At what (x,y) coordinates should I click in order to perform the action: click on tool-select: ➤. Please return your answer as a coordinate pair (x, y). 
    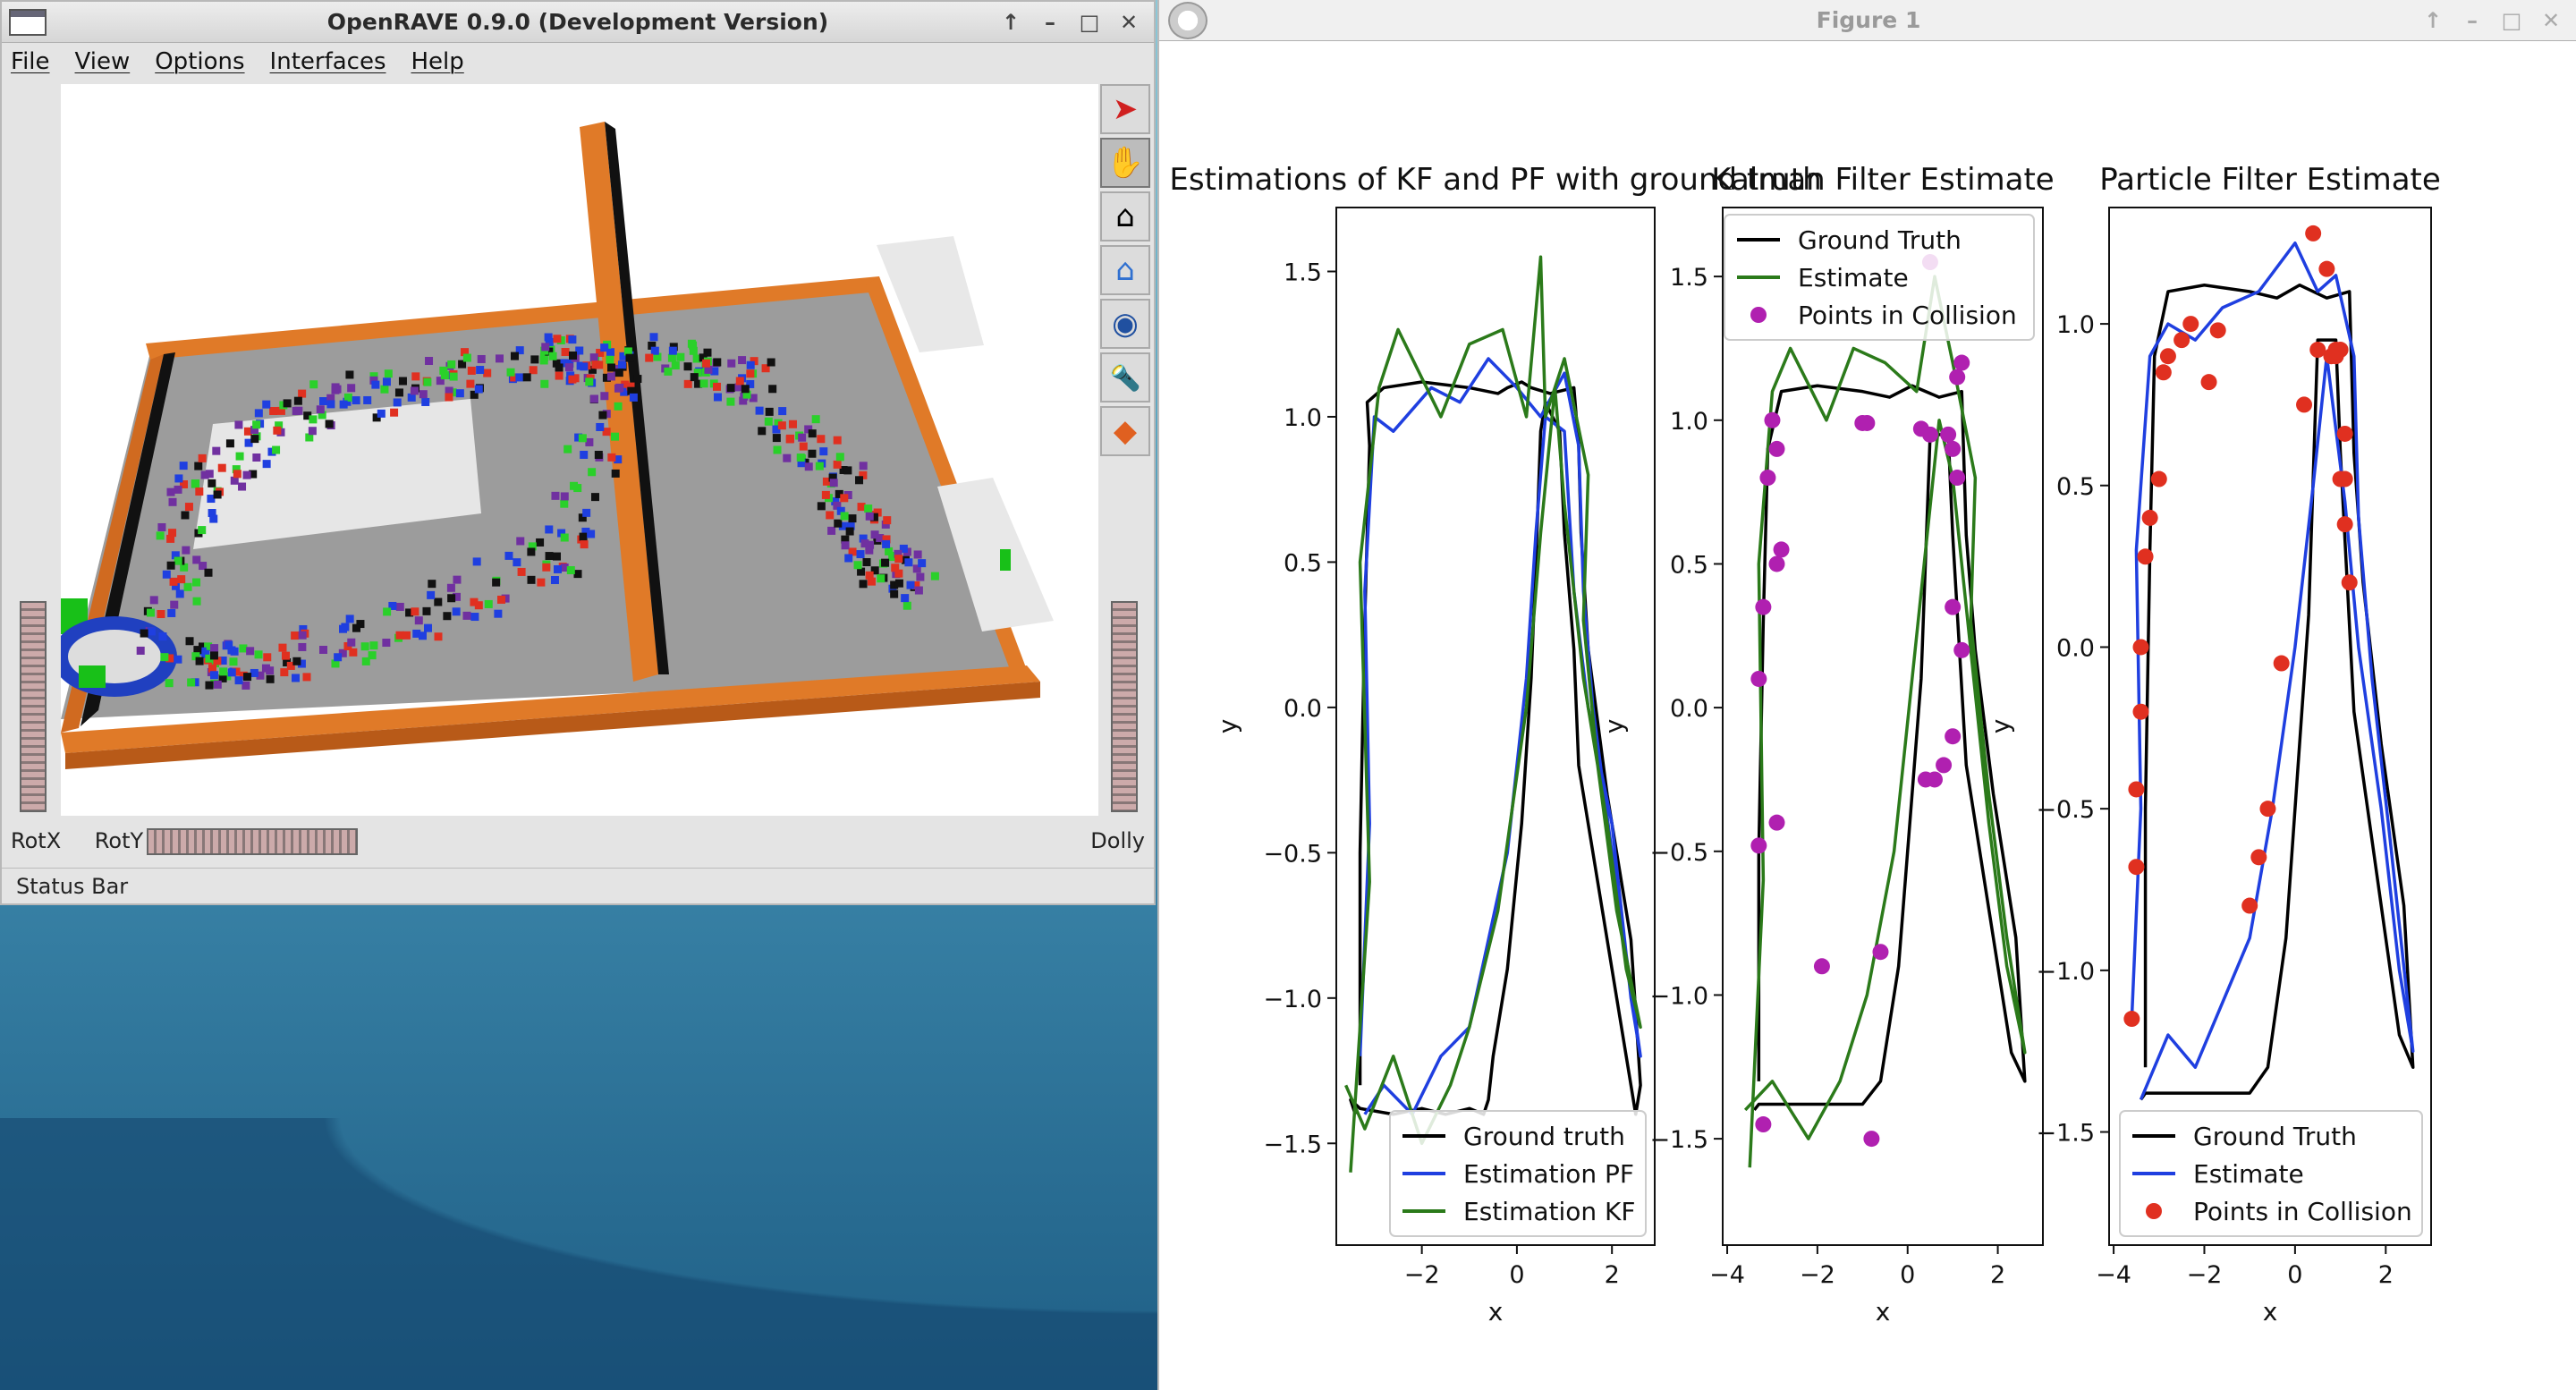
    Looking at the image, I should click on (1125, 109).